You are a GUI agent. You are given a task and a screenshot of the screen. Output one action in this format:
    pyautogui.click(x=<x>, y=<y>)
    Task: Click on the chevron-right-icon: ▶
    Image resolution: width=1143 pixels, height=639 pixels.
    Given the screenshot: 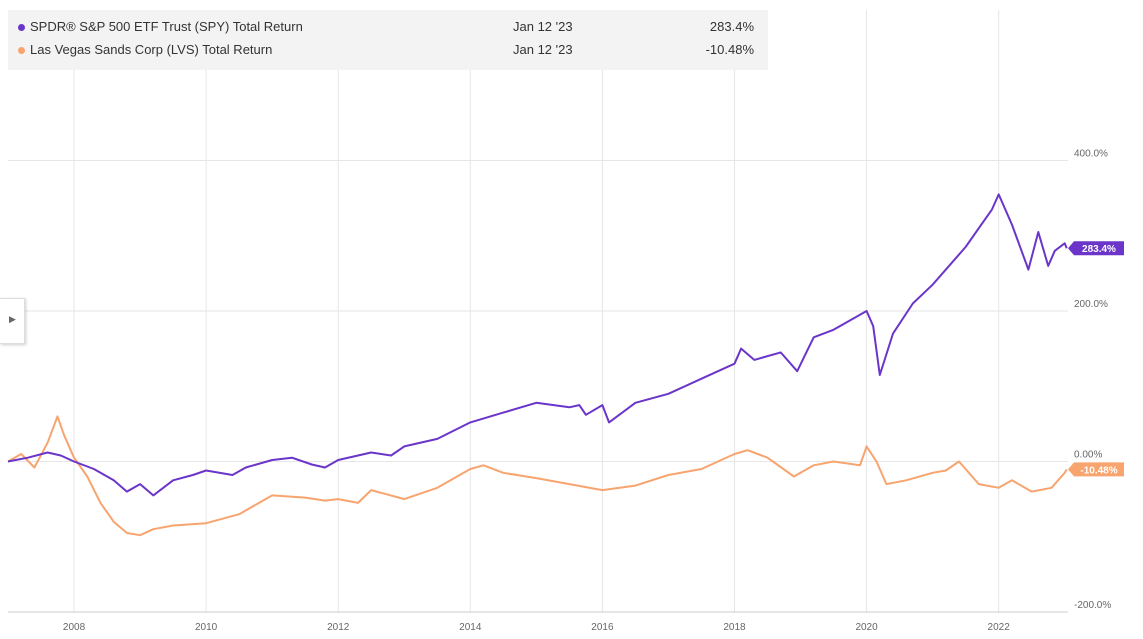 What is the action you would take?
    pyautogui.click(x=12, y=319)
    